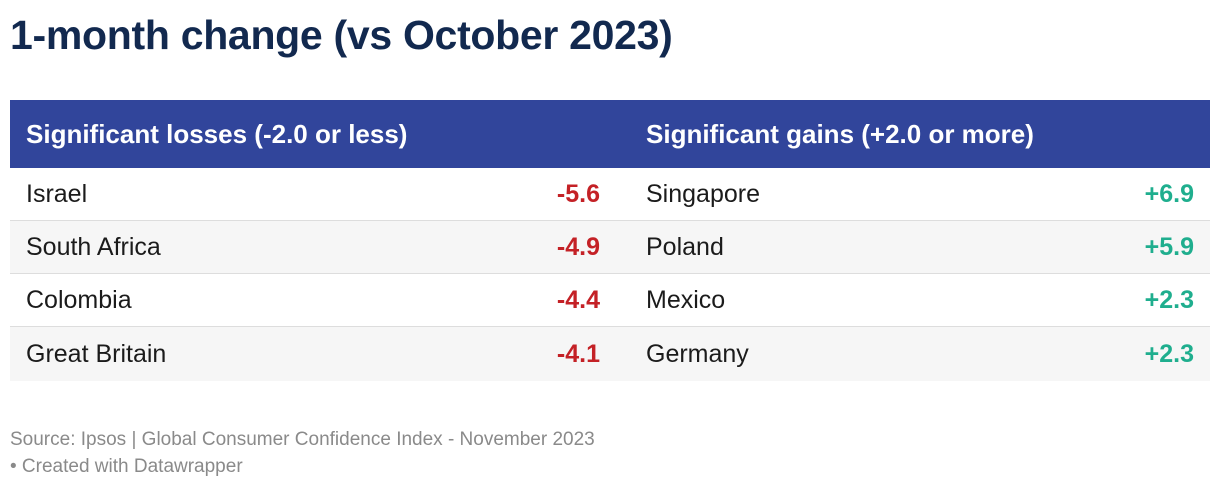  I want to click on loss-value: -4.9, so click(578, 246).